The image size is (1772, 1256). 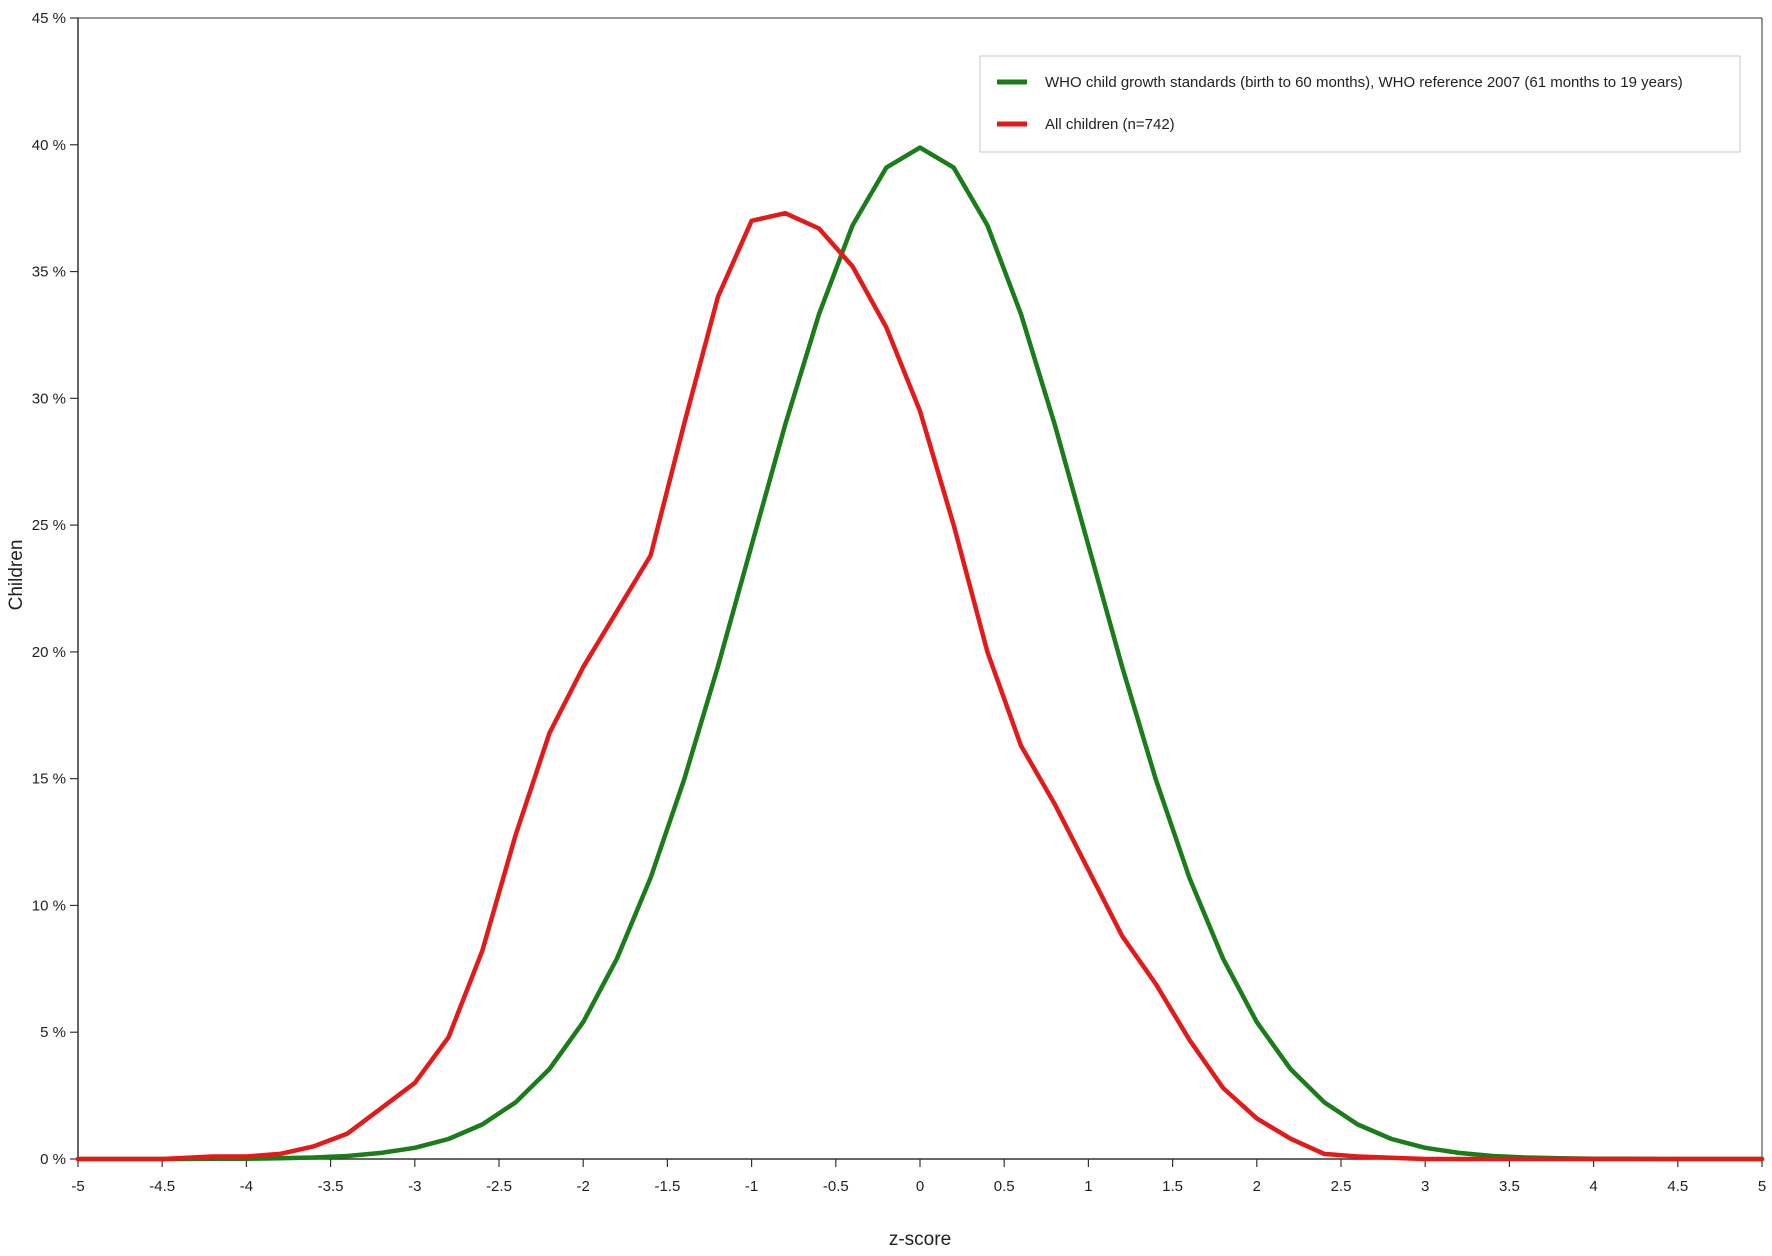 I want to click on y-tick-label: 45 %, so click(x=49, y=18).